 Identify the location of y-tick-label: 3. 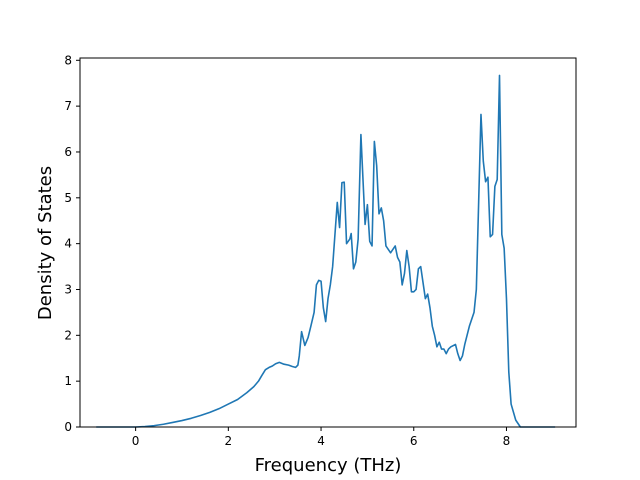
(68, 289).